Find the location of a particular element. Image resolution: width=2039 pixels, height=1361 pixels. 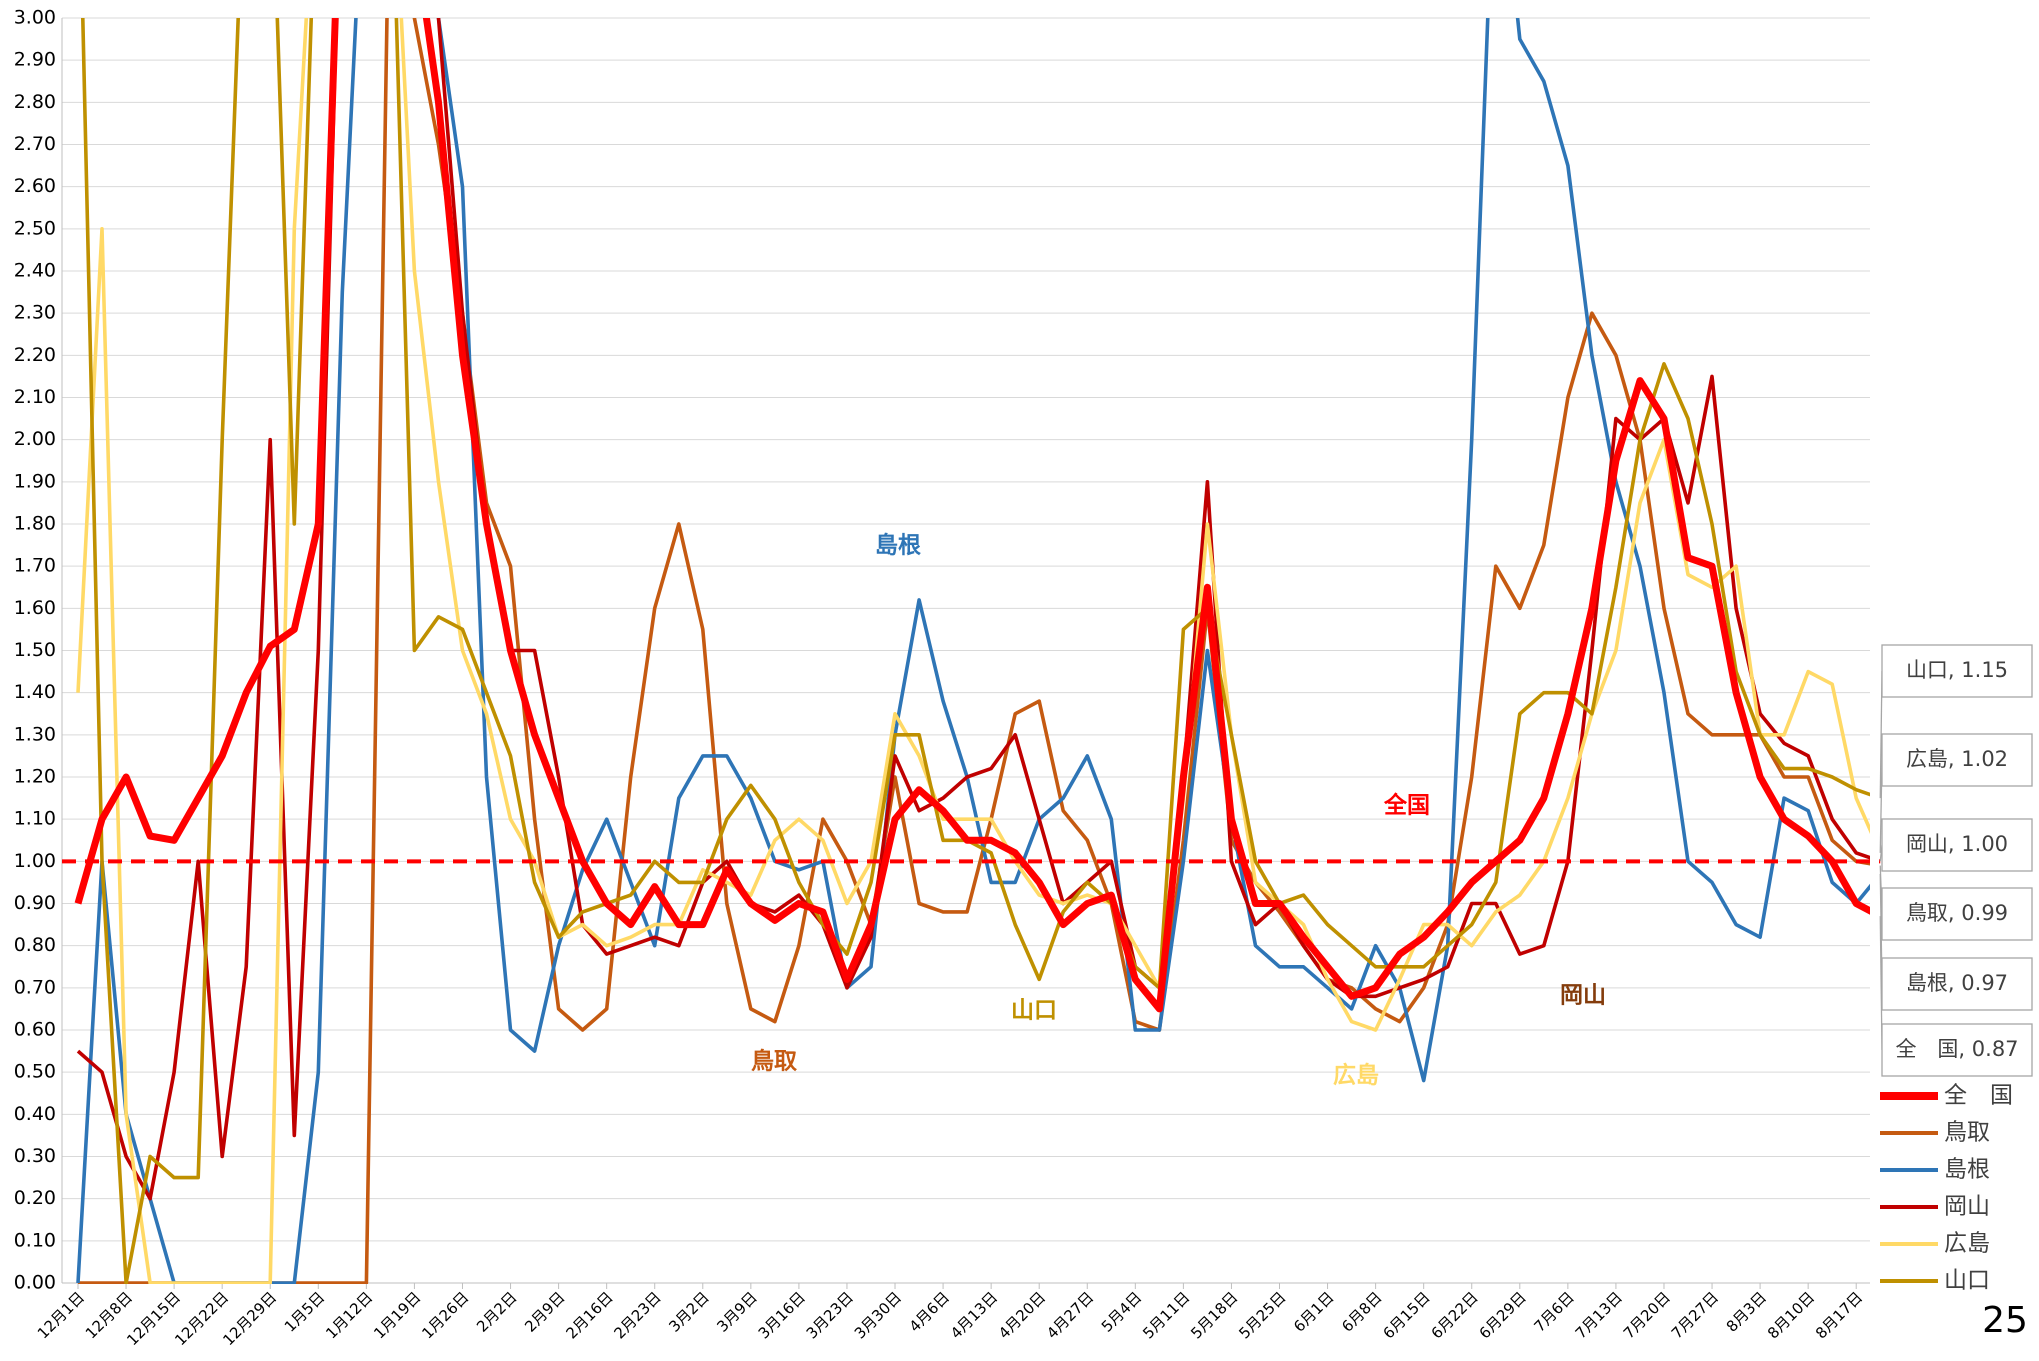

annotation: 山口 is located at coordinates (1034, 1011).